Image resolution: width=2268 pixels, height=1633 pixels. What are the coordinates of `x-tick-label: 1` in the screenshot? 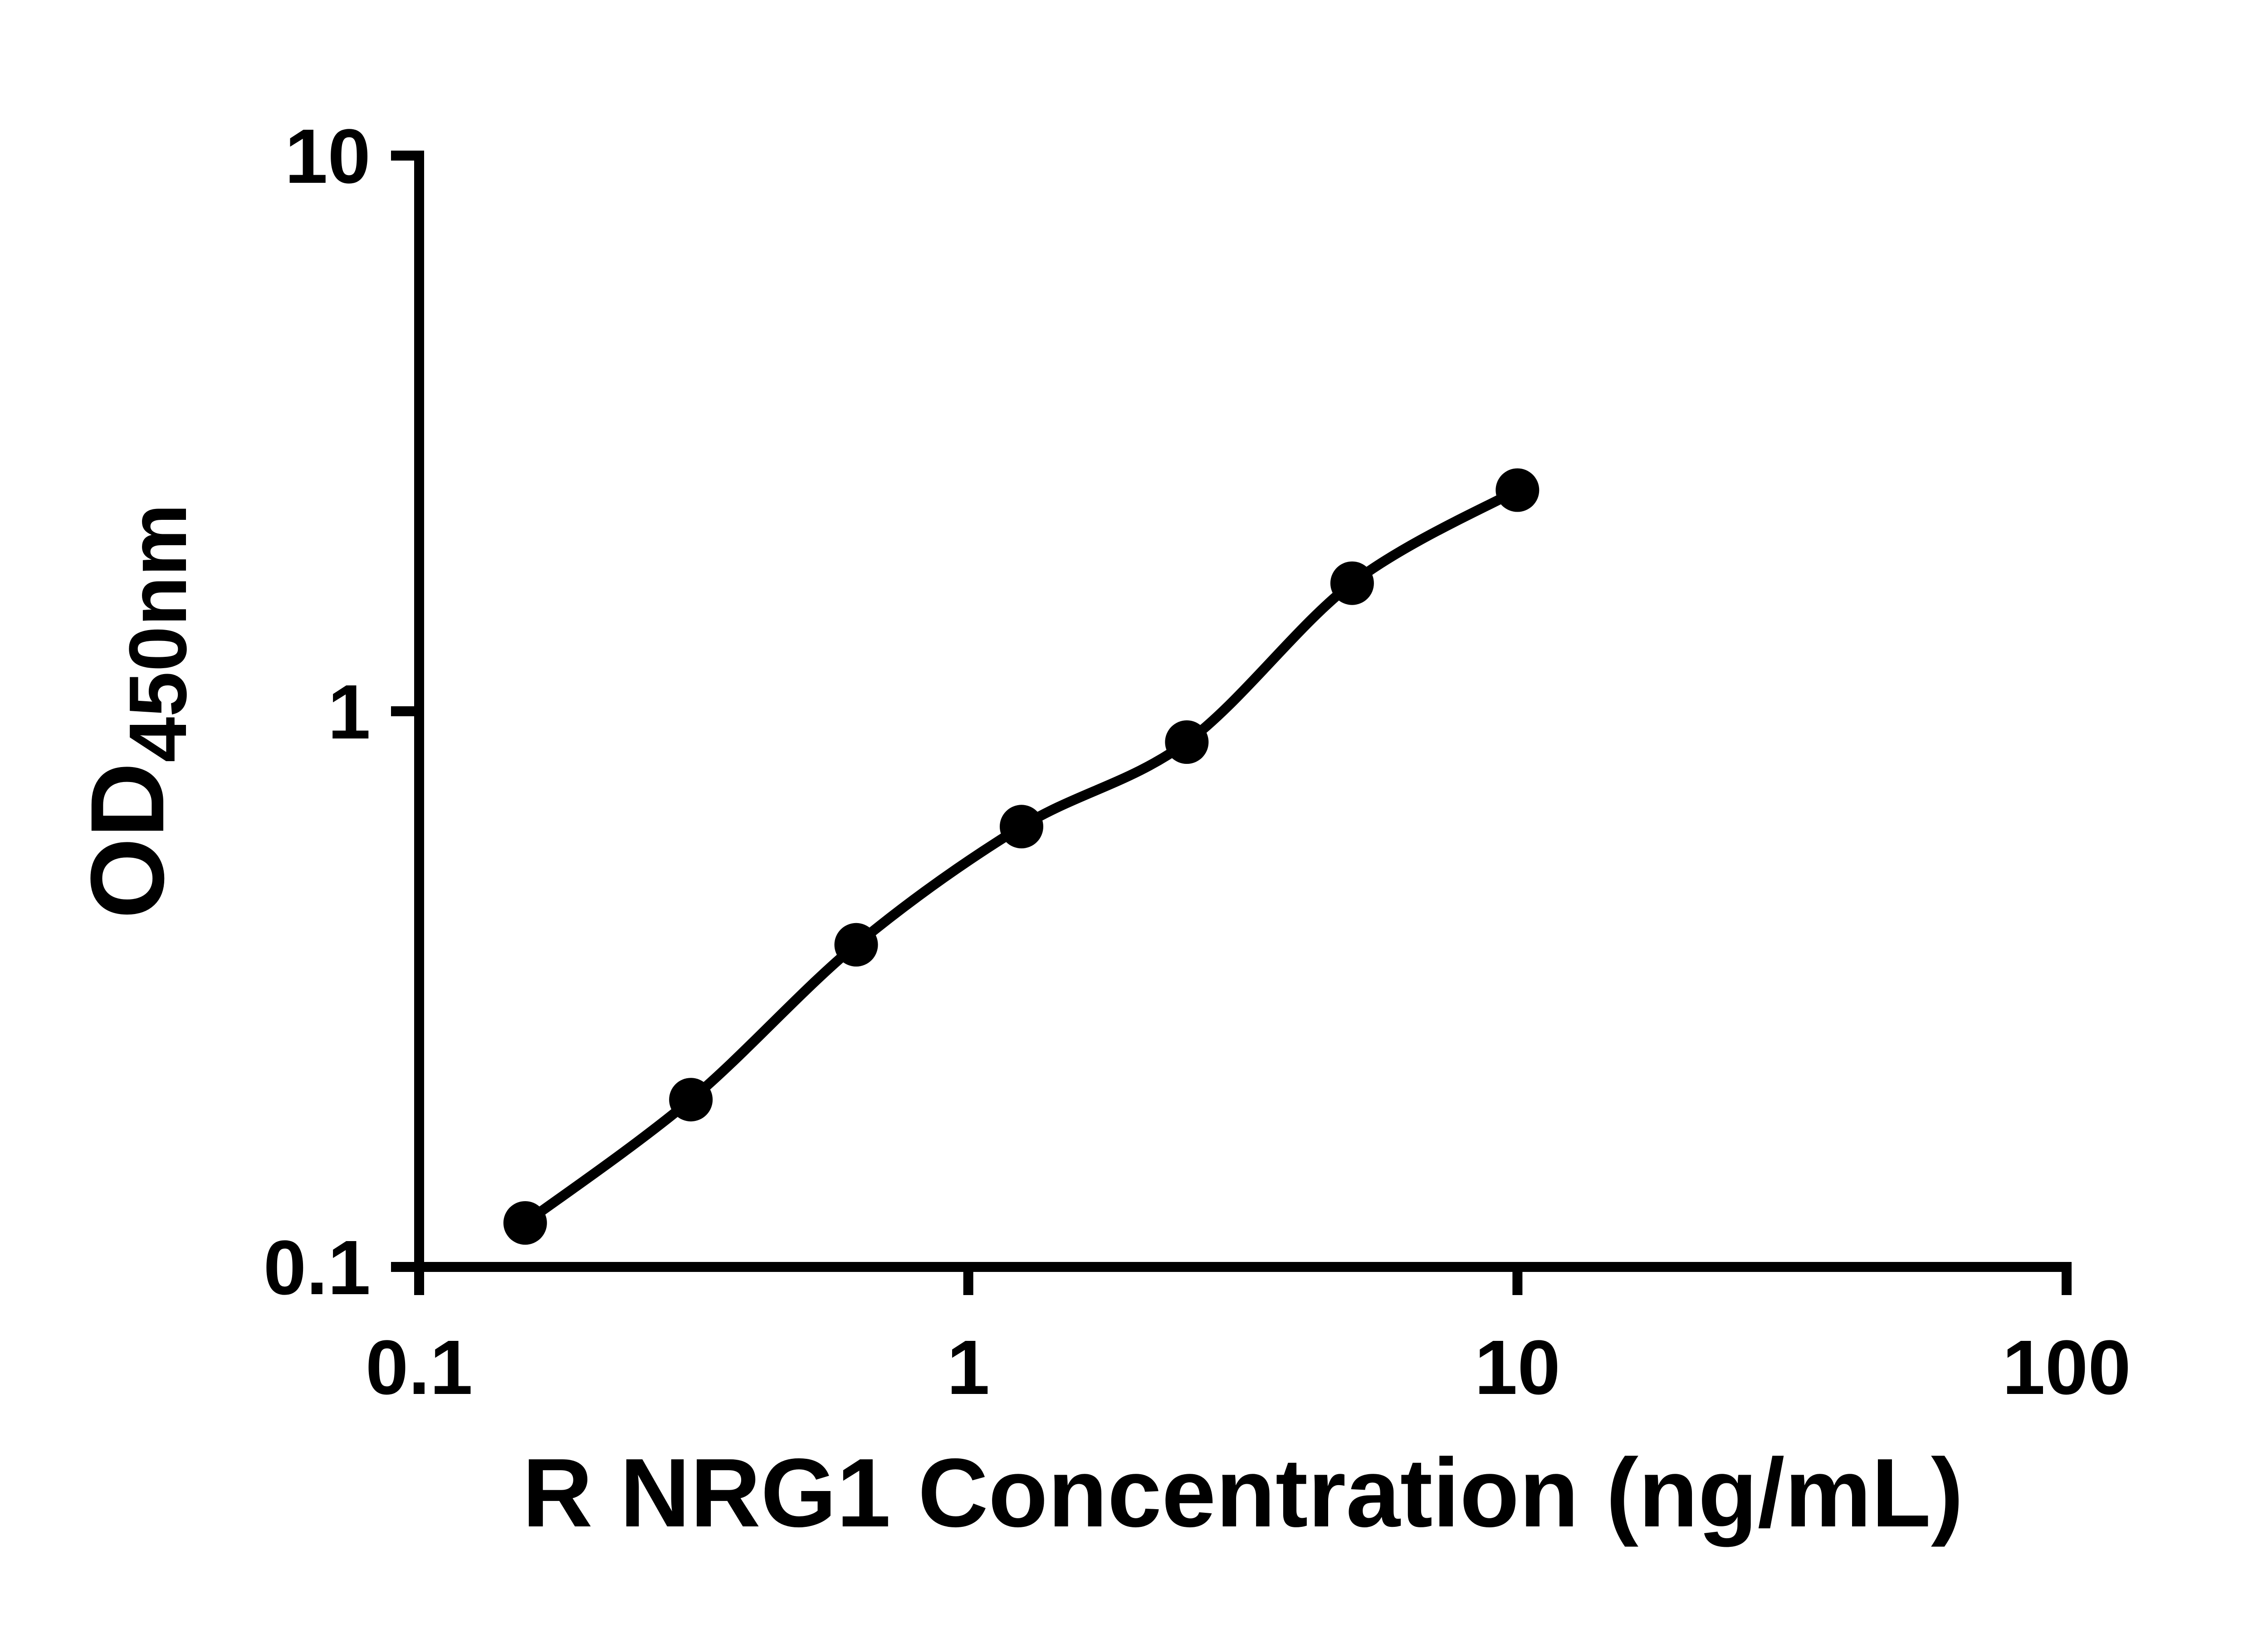 It's located at (969, 1368).